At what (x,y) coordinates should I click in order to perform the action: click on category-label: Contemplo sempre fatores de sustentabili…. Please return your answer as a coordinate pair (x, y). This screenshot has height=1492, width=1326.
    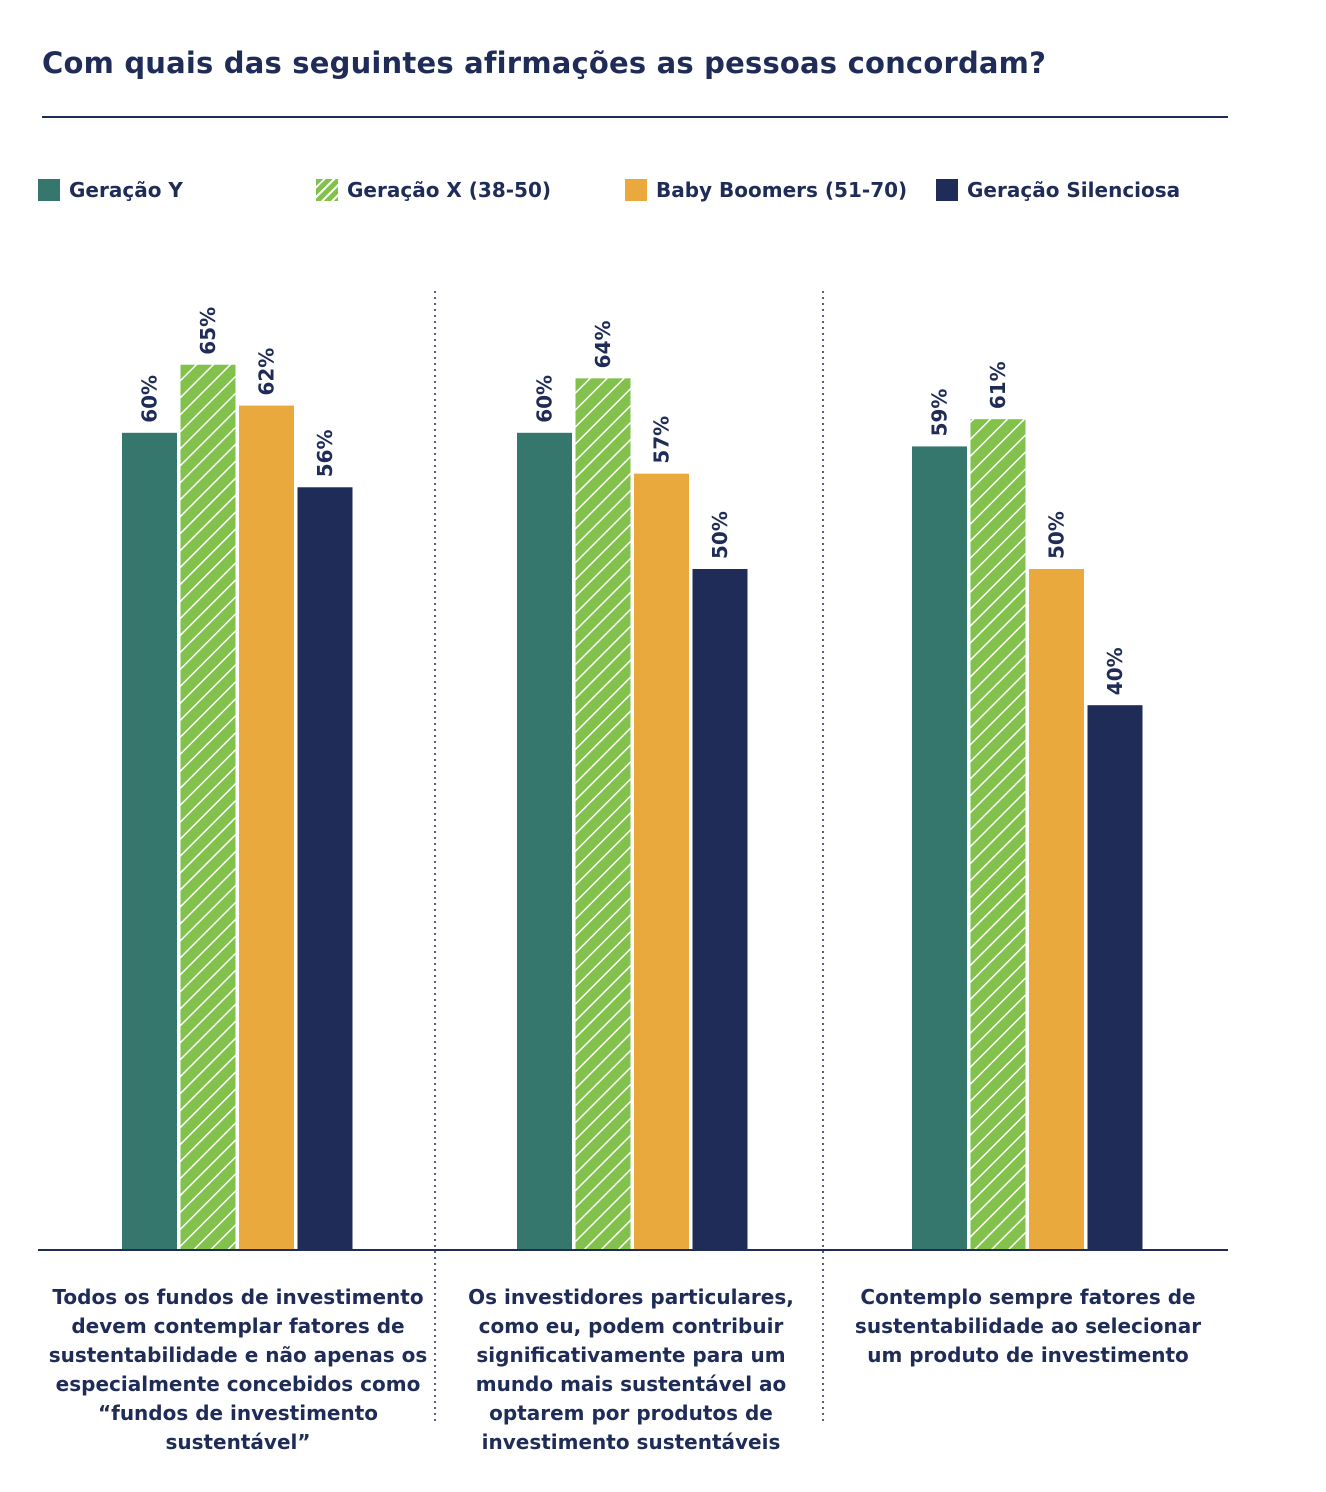
    Looking at the image, I should click on (1028, 1326).